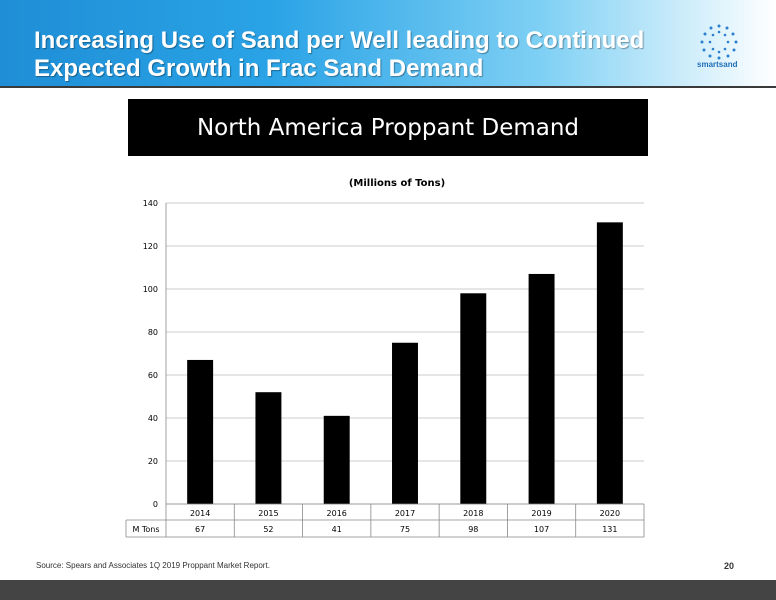 The height and width of the screenshot is (600, 776). Describe the element at coordinates (259, 68) in the screenshot. I see `slide-title-line2: Expected Growth in Frac Sand Demand` at that location.